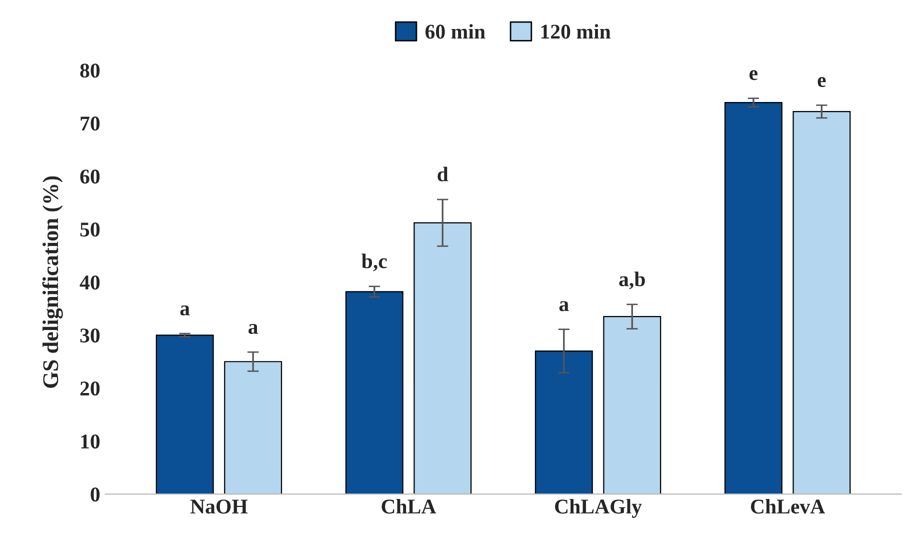 The image size is (915, 540). What do you see at coordinates (52, 282) in the screenshot?
I see `y-axis-title: GS delignification (%)` at bounding box center [52, 282].